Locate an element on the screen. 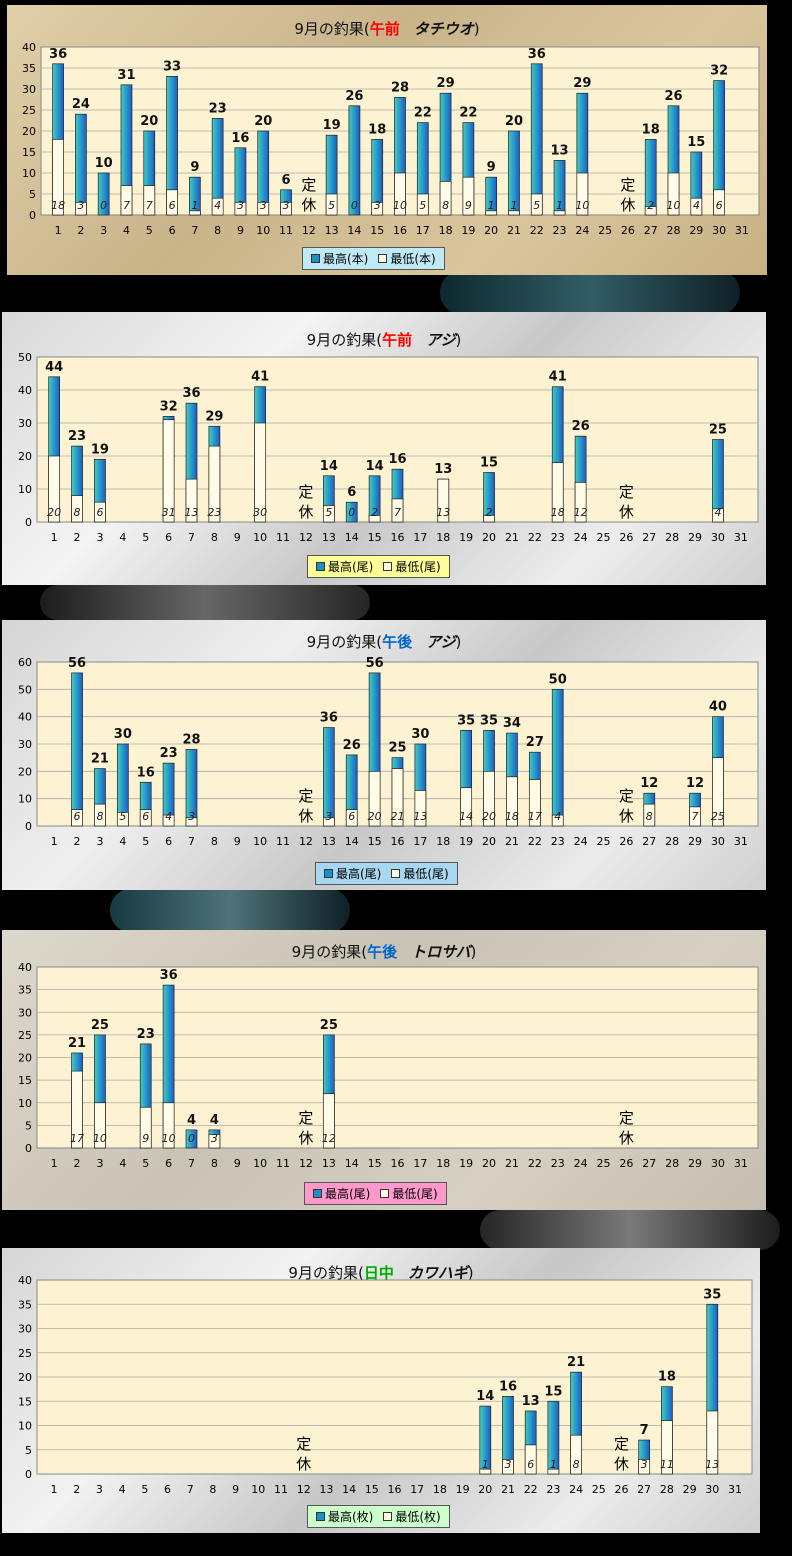  data-label-min: 10 is located at coordinates (100, 1138).